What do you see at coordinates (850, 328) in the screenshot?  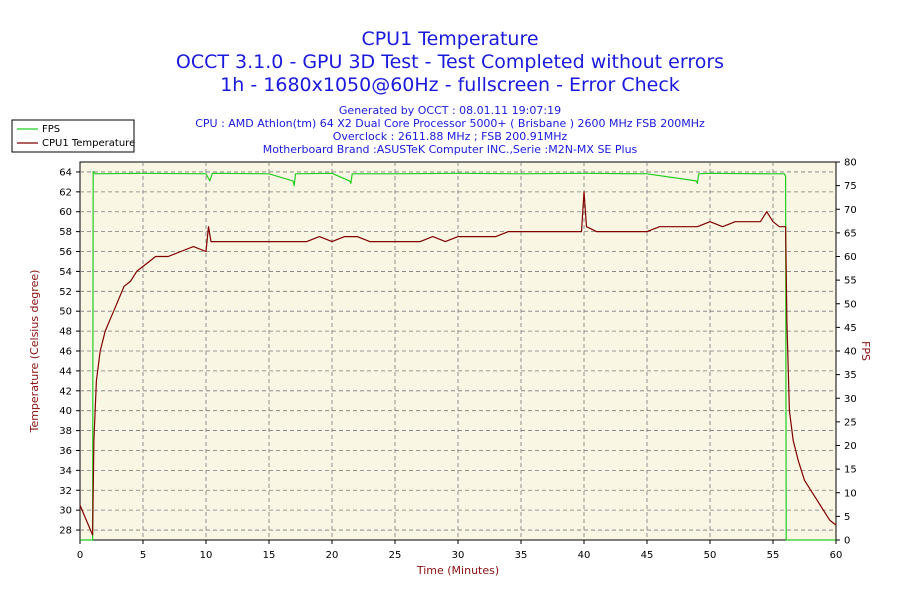 I see `y2-tick-label: 45` at bounding box center [850, 328].